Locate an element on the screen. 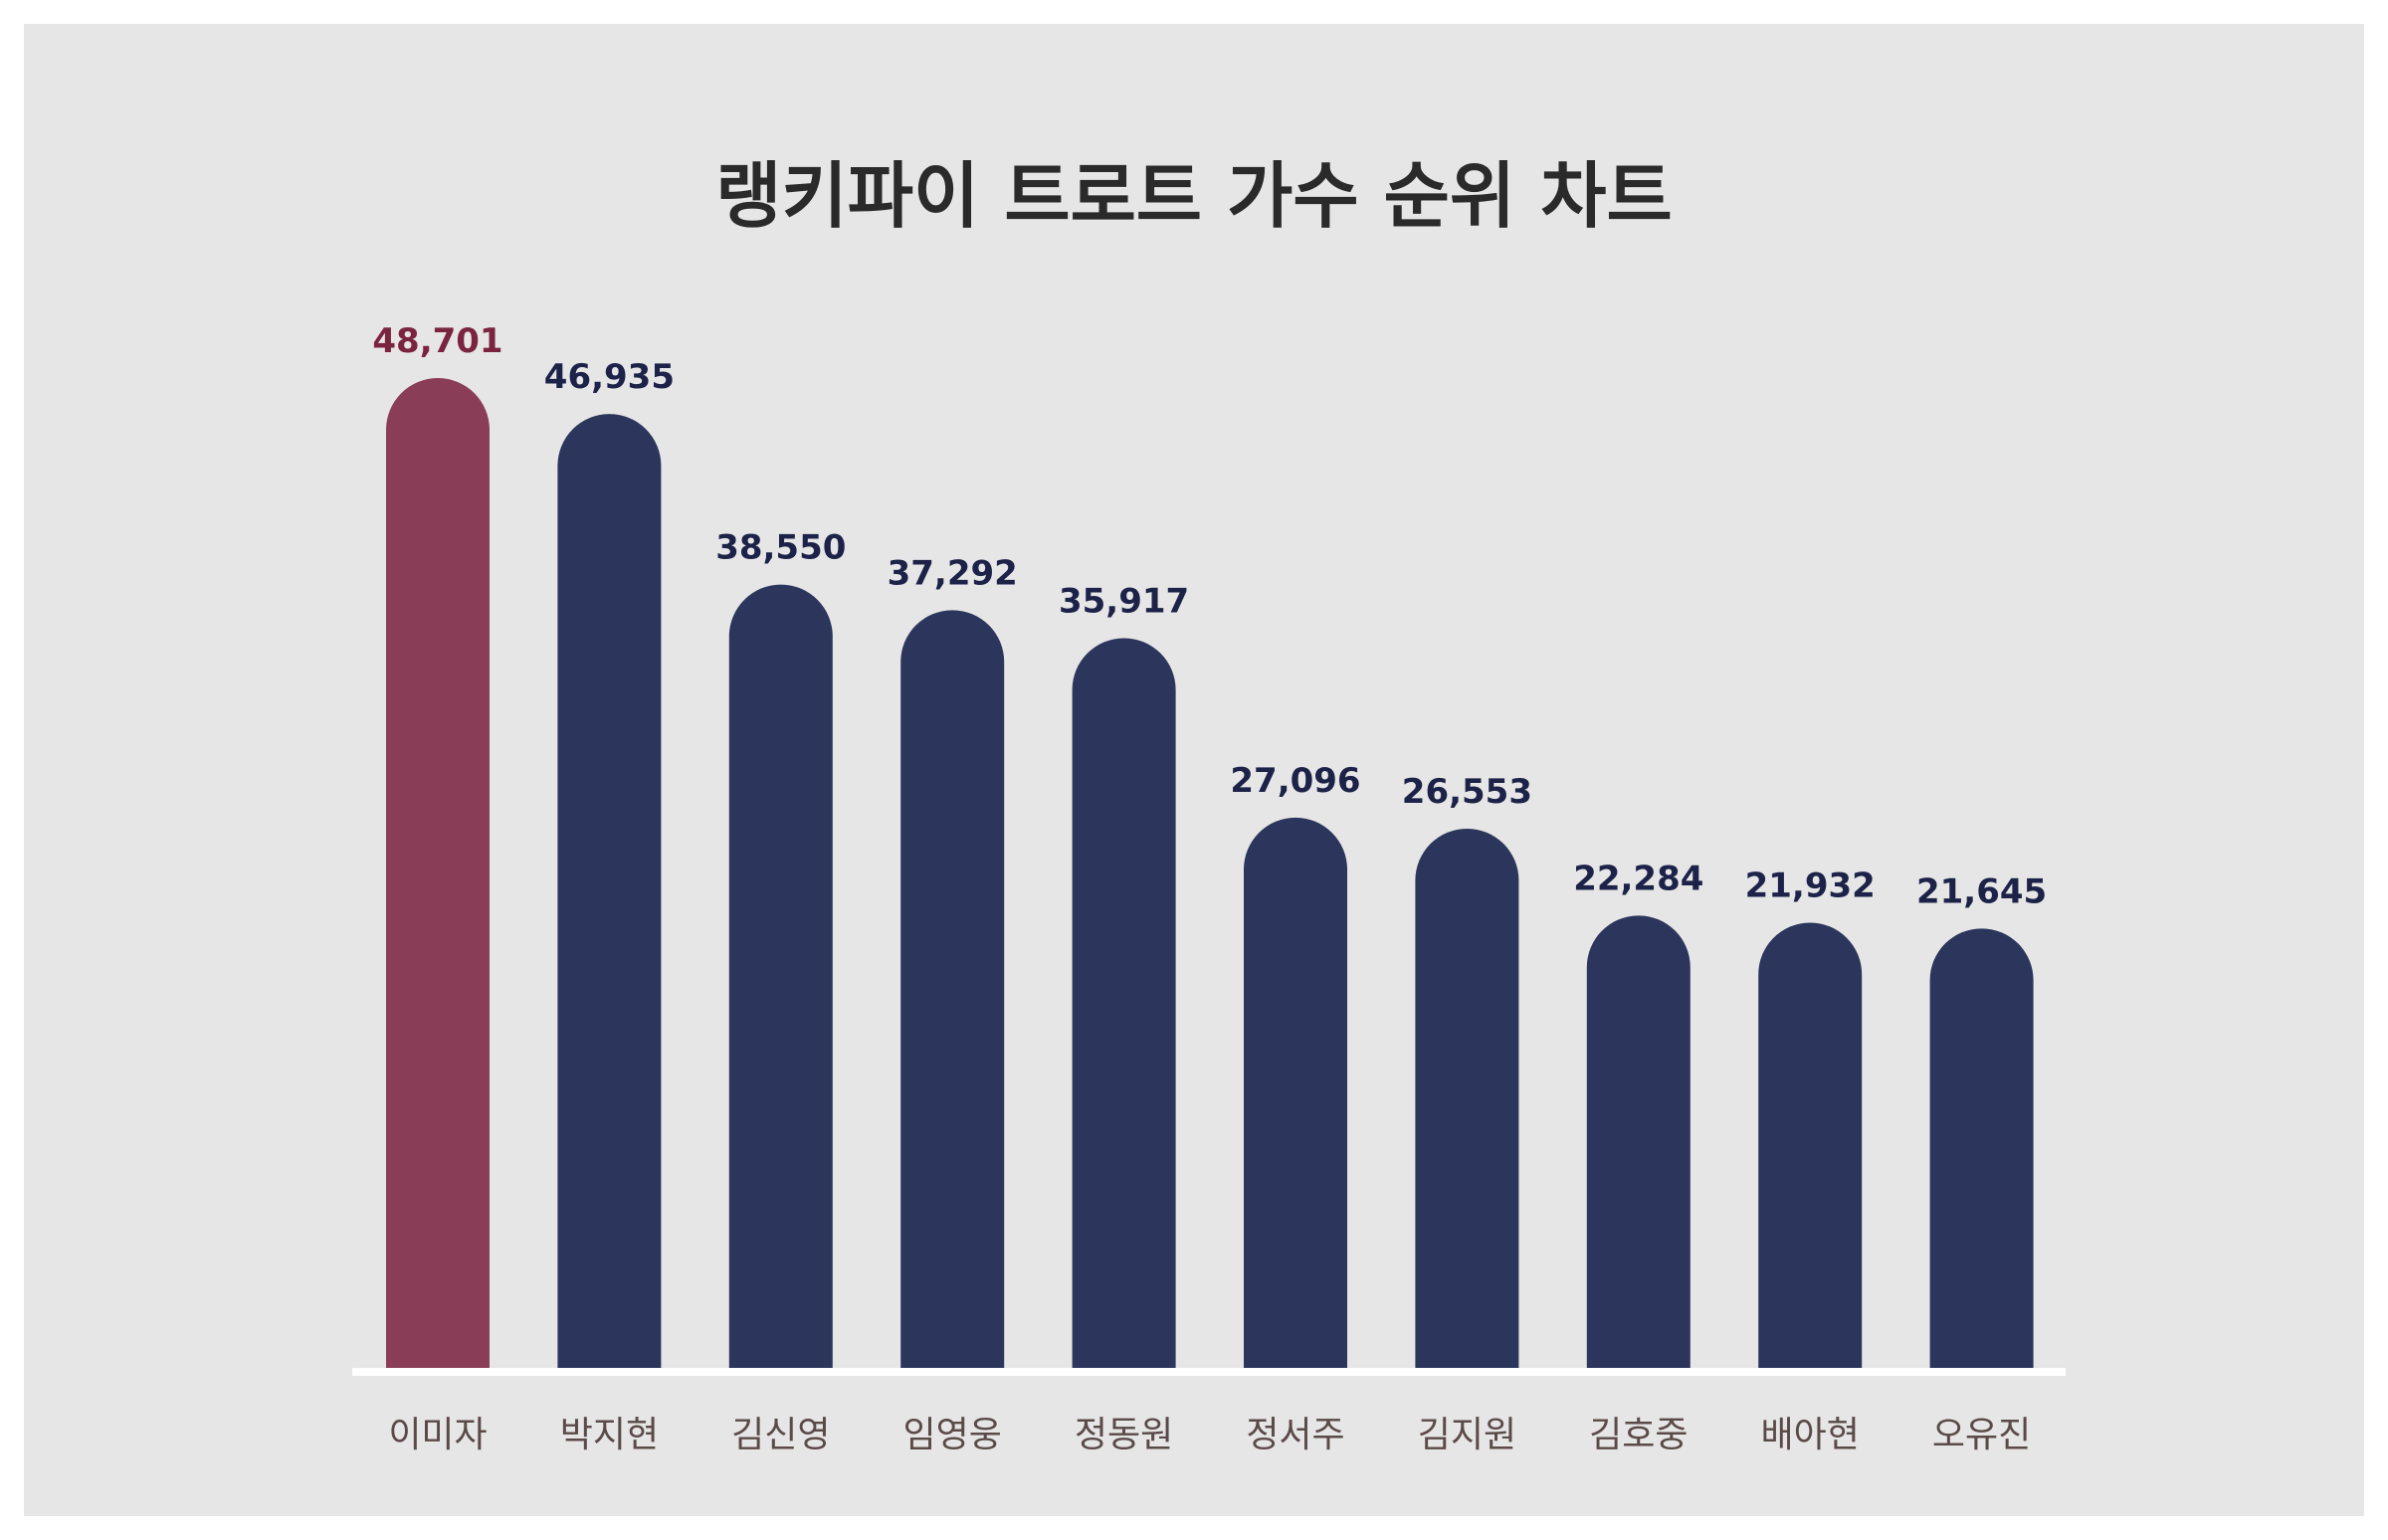  value-label-0: 48,701 is located at coordinates (437, 341).